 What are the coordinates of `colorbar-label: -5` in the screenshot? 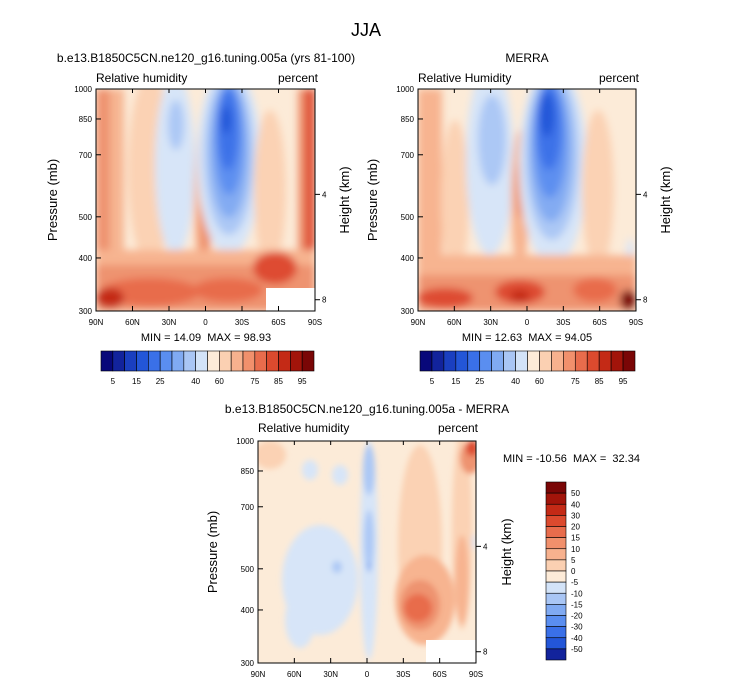 It's located at (575, 582).